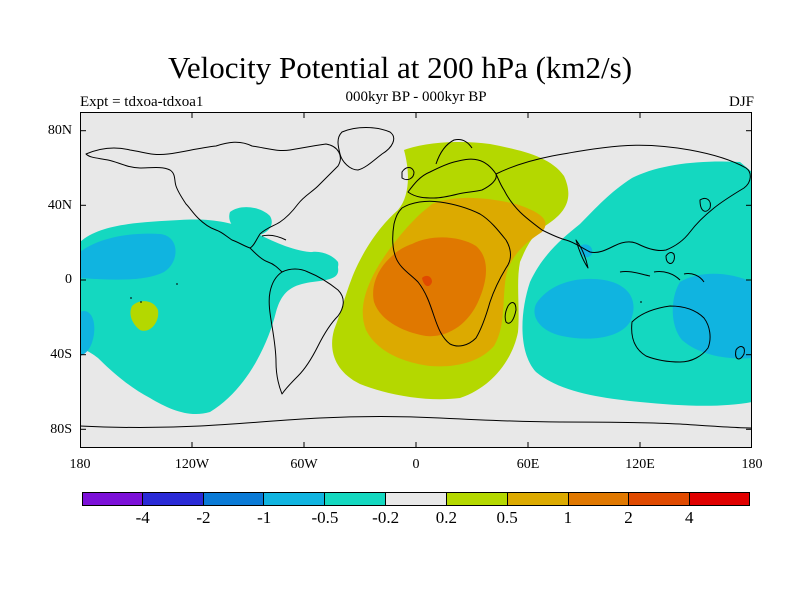  I want to click on lat-label-40s: 40S, so click(61, 354).